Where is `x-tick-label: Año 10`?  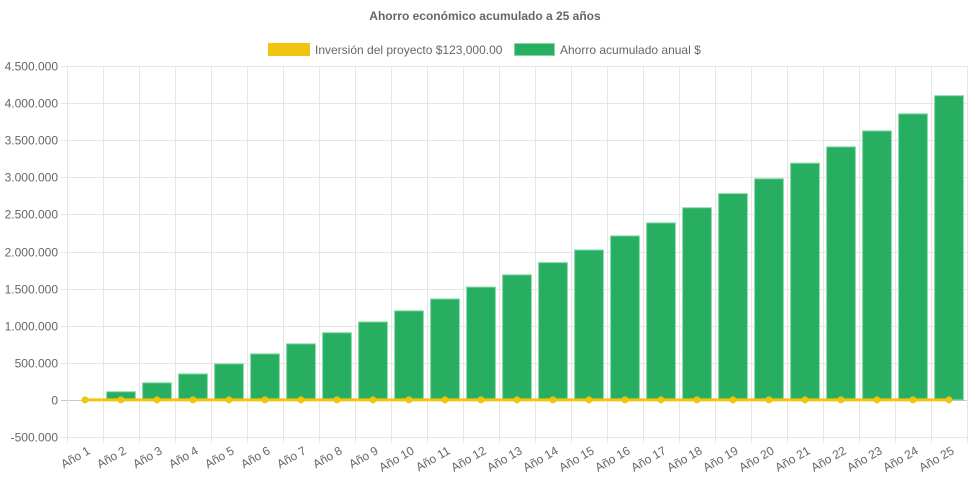 x-tick-label: Año 10 is located at coordinates (397, 458).